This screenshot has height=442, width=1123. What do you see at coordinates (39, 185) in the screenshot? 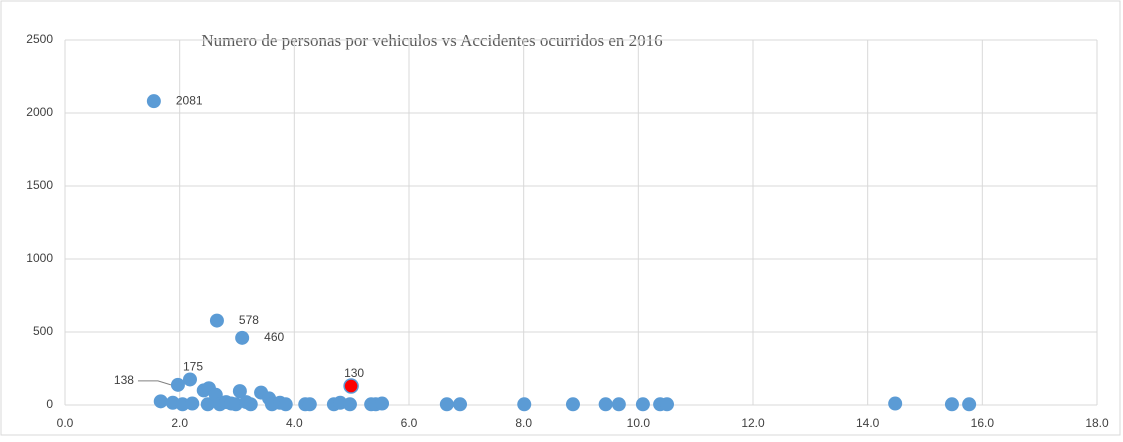
I see `y-tick-label: 1500` at bounding box center [39, 185].